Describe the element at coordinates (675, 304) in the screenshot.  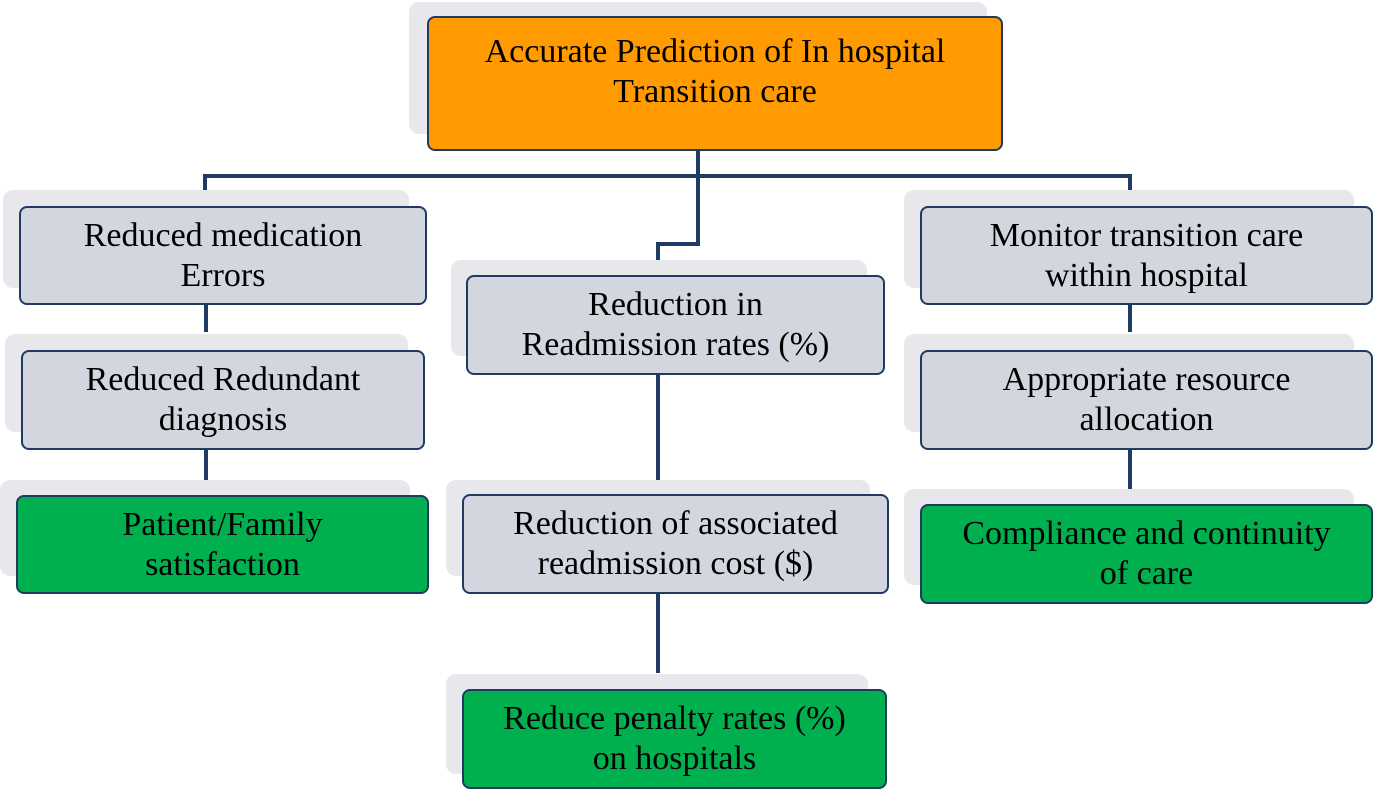
I see `center-node-1-line1: Reduction in` at that location.